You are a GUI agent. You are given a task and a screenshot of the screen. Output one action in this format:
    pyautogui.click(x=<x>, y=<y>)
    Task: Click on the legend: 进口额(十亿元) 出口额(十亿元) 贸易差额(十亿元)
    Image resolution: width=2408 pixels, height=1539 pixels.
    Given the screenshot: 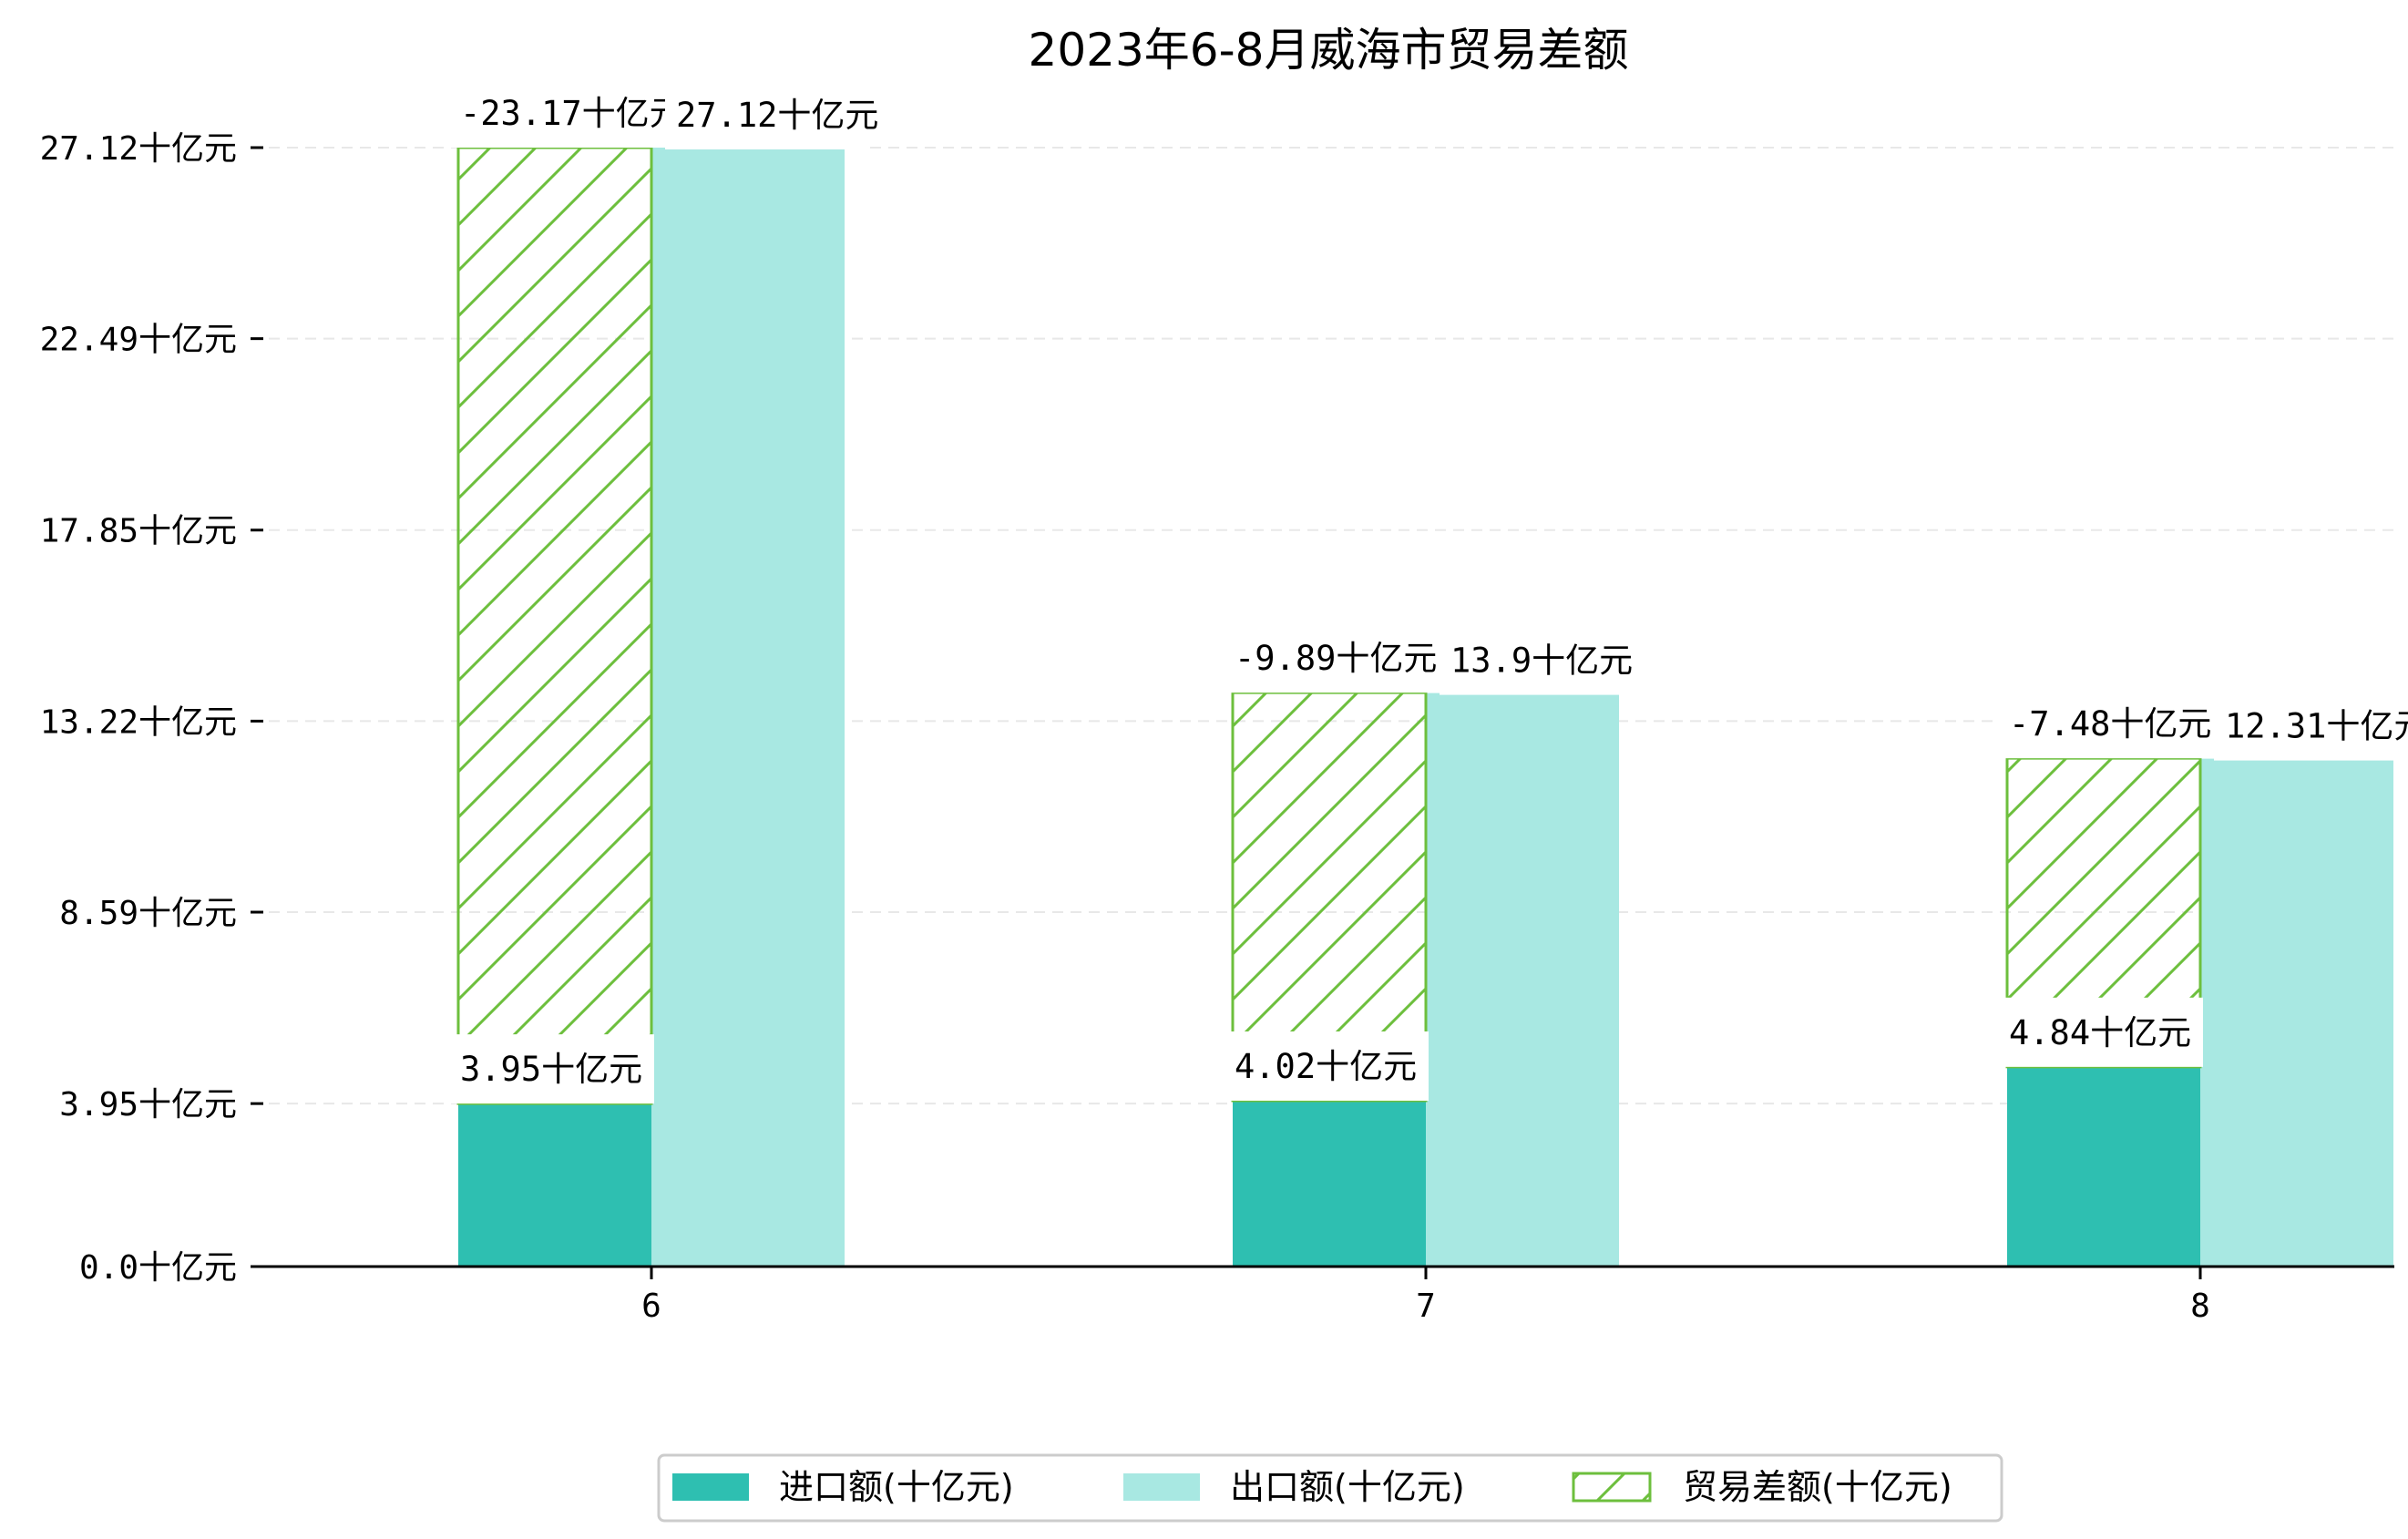 What is the action you would take?
    pyautogui.click(x=1330, y=1488)
    